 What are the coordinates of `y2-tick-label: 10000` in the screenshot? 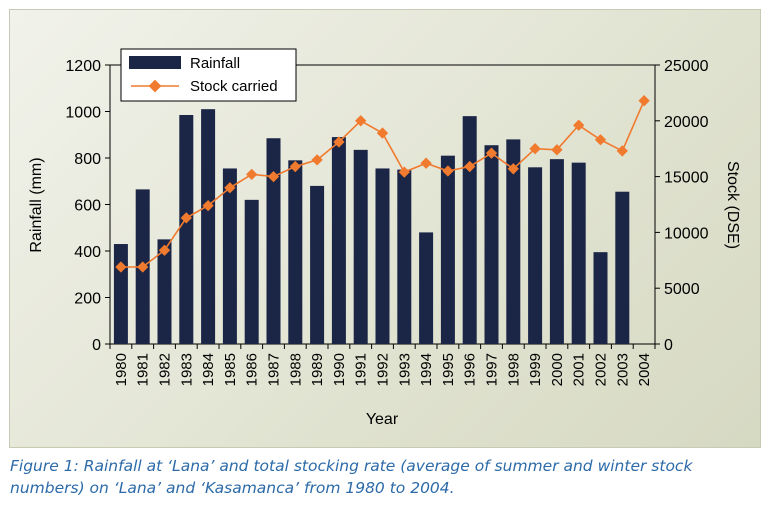 It's located at (686, 233).